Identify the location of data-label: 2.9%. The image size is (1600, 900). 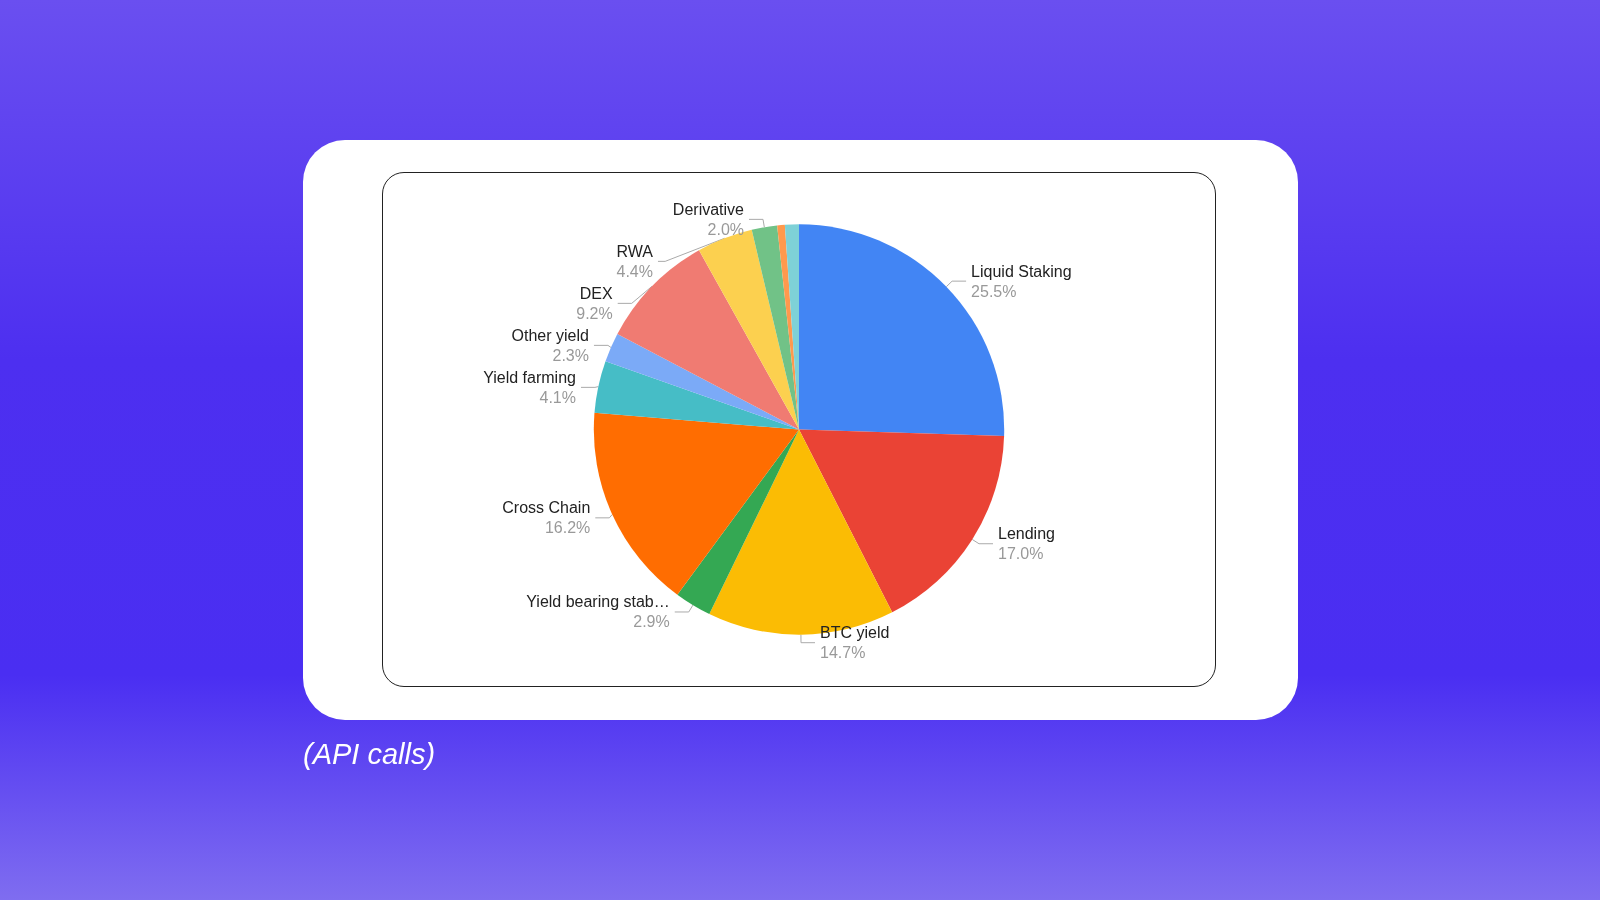
(651, 622).